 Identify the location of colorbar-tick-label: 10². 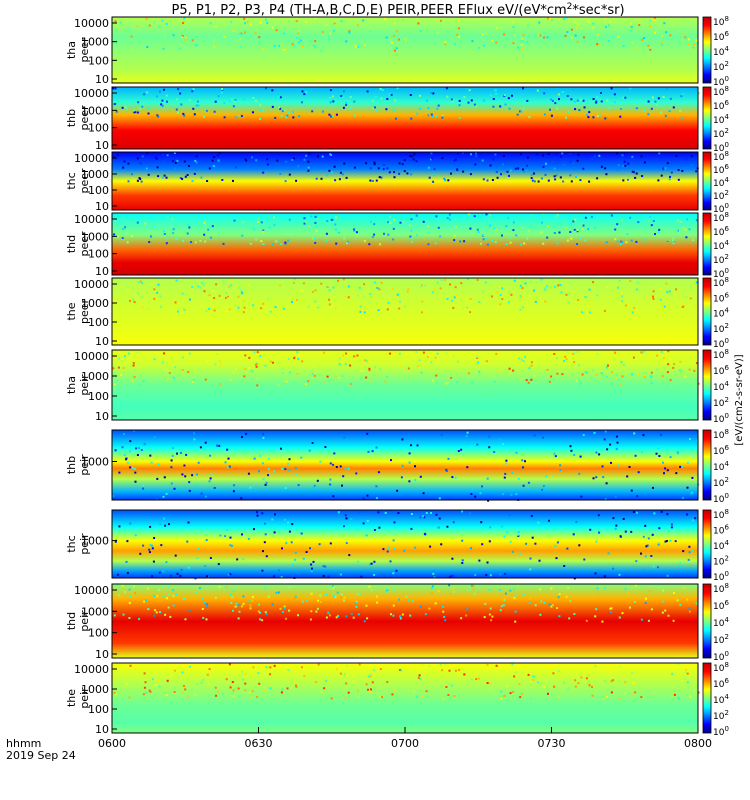
(721, 66).